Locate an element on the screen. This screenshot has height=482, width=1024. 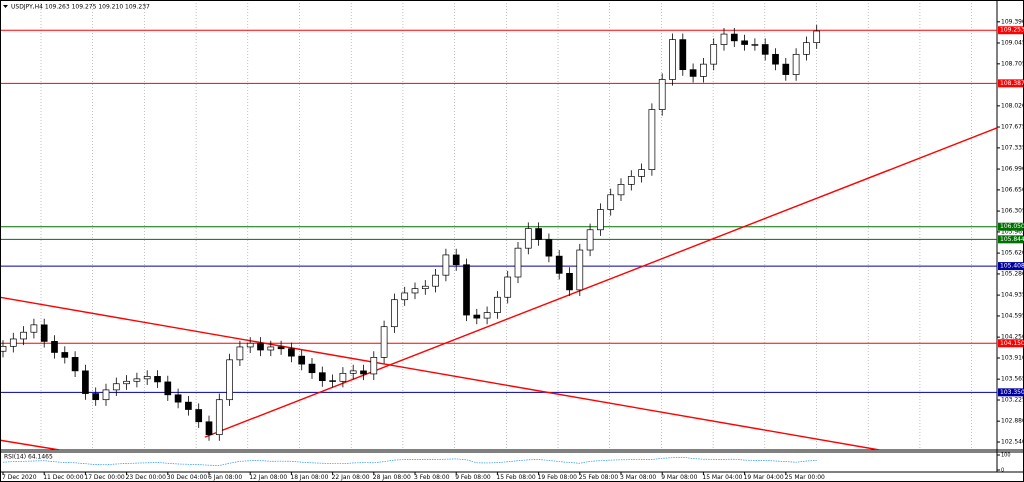
level-label: 108.387 is located at coordinates (1012, 83).